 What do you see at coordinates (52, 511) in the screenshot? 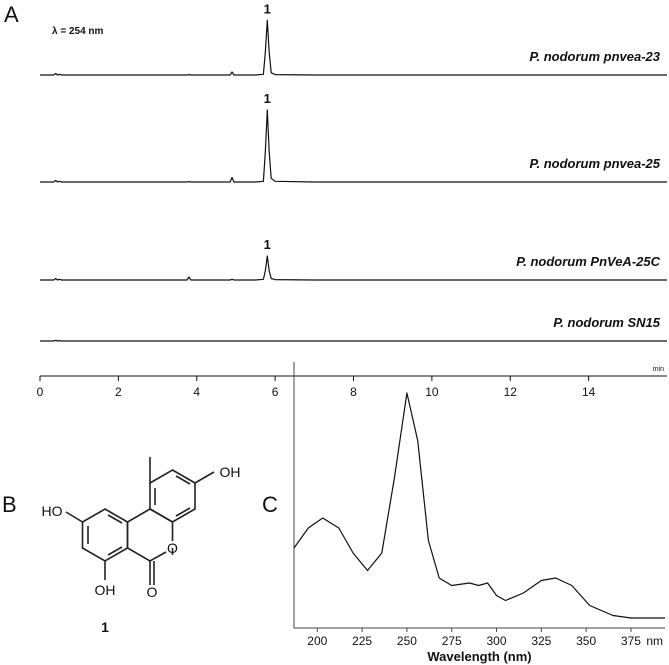
I see `atom-label: HO` at bounding box center [52, 511].